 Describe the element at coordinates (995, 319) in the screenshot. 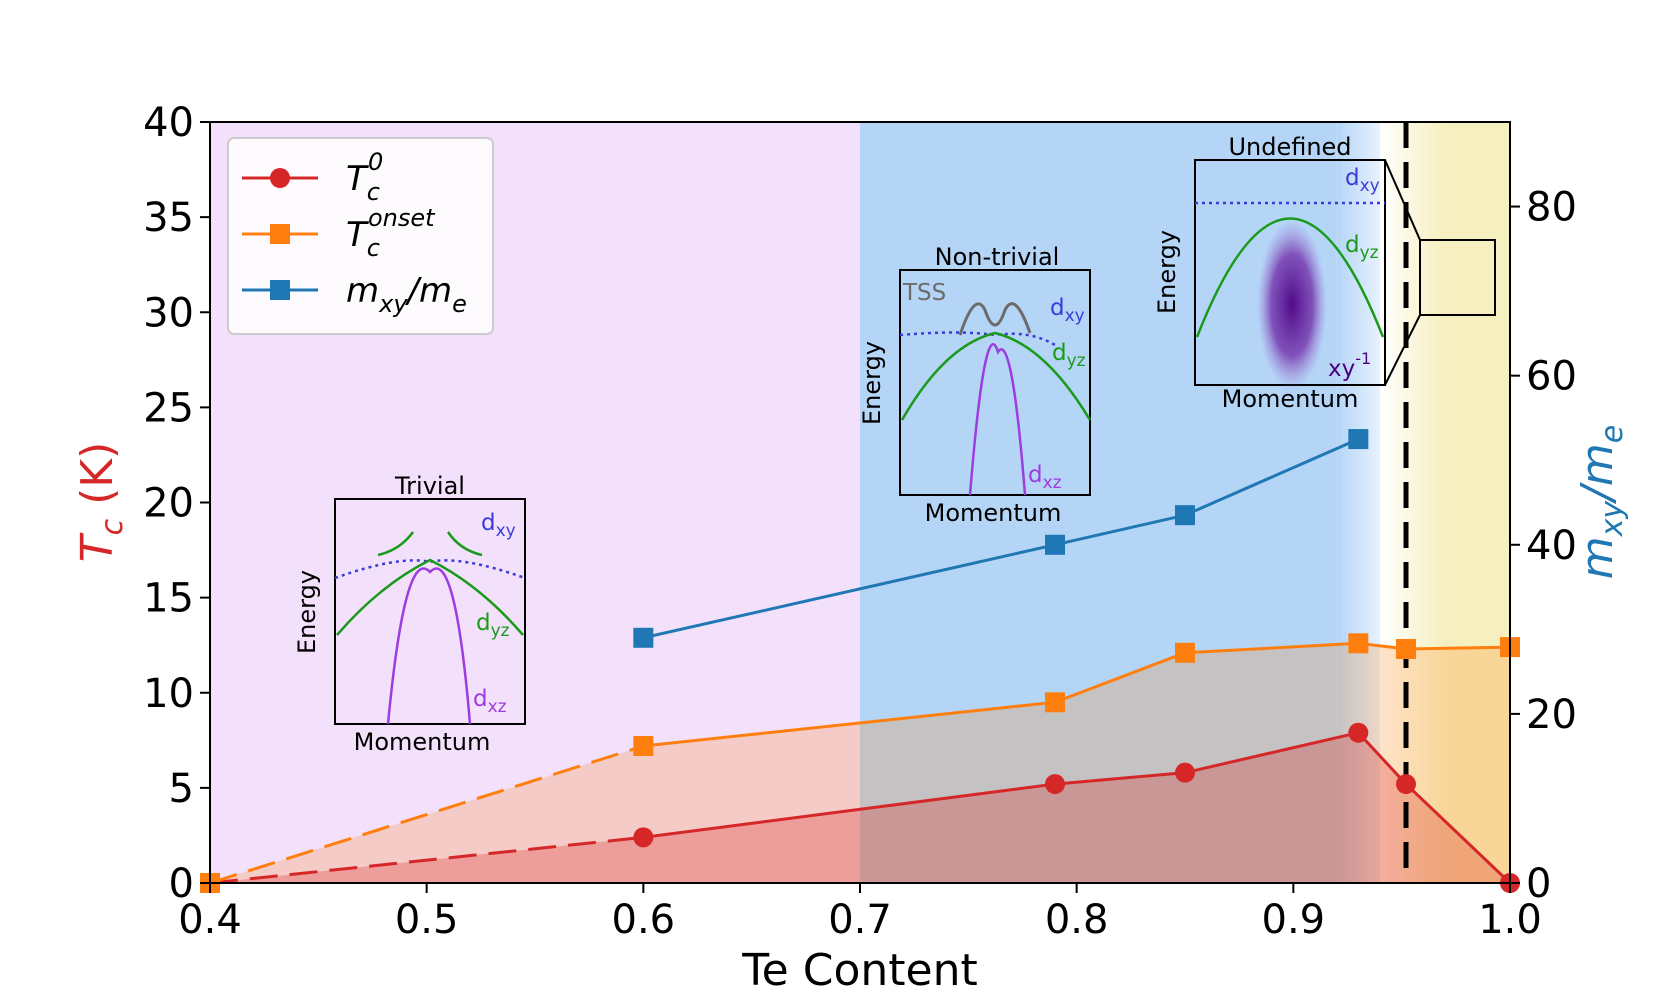

I see `tss-band` at that location.